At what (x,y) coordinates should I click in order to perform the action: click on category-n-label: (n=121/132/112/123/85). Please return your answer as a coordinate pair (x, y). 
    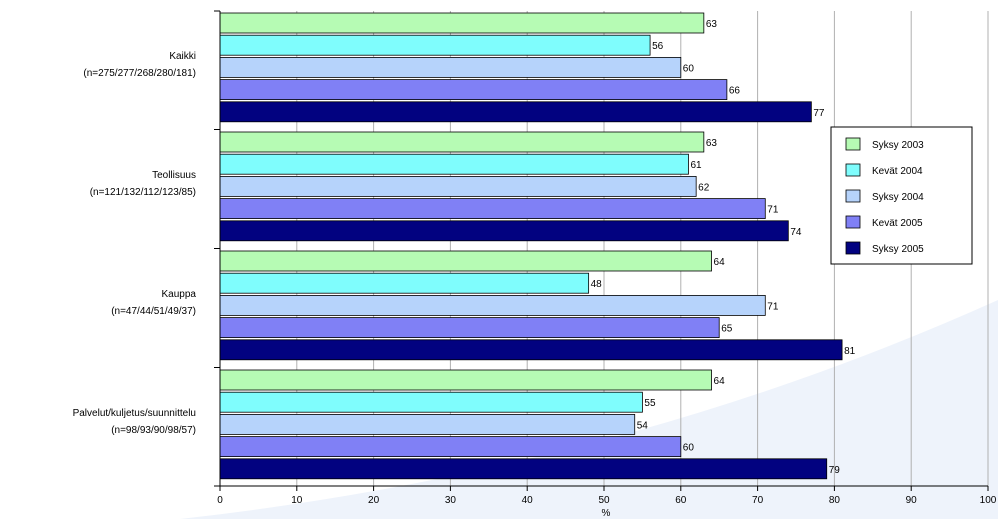
    Looking at the image, I should click on (143, 192).